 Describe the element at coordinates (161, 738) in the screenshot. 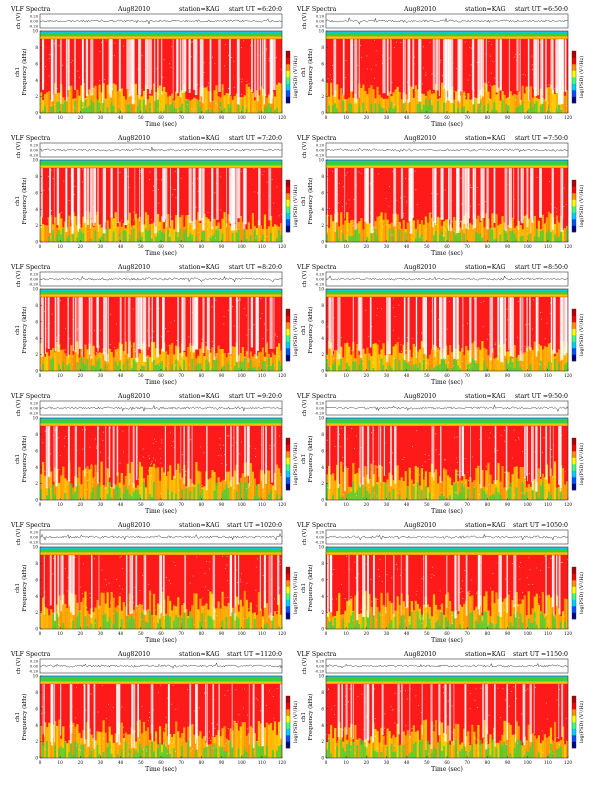

I see `spectrogram-lowband` at that location.